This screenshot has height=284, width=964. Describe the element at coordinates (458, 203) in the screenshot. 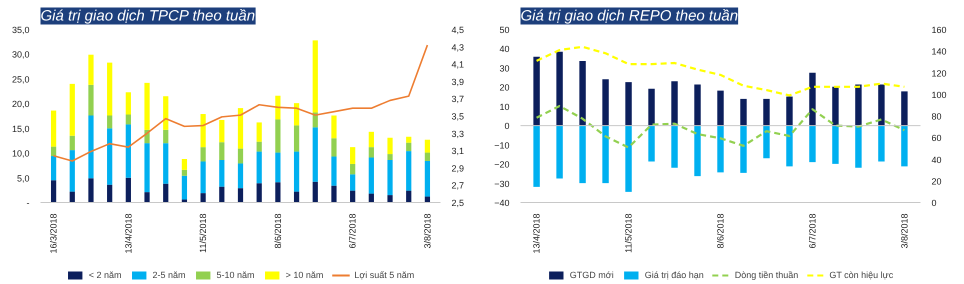

I see `y2-tick-label: 2,5` at that location.